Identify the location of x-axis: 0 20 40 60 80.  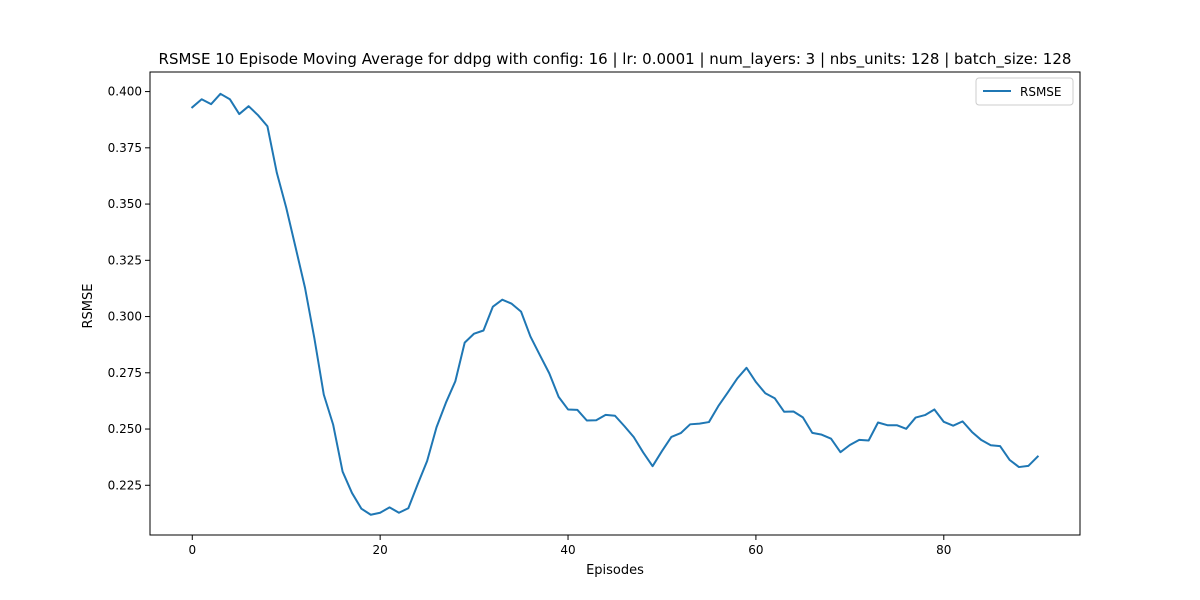
(569, 546).